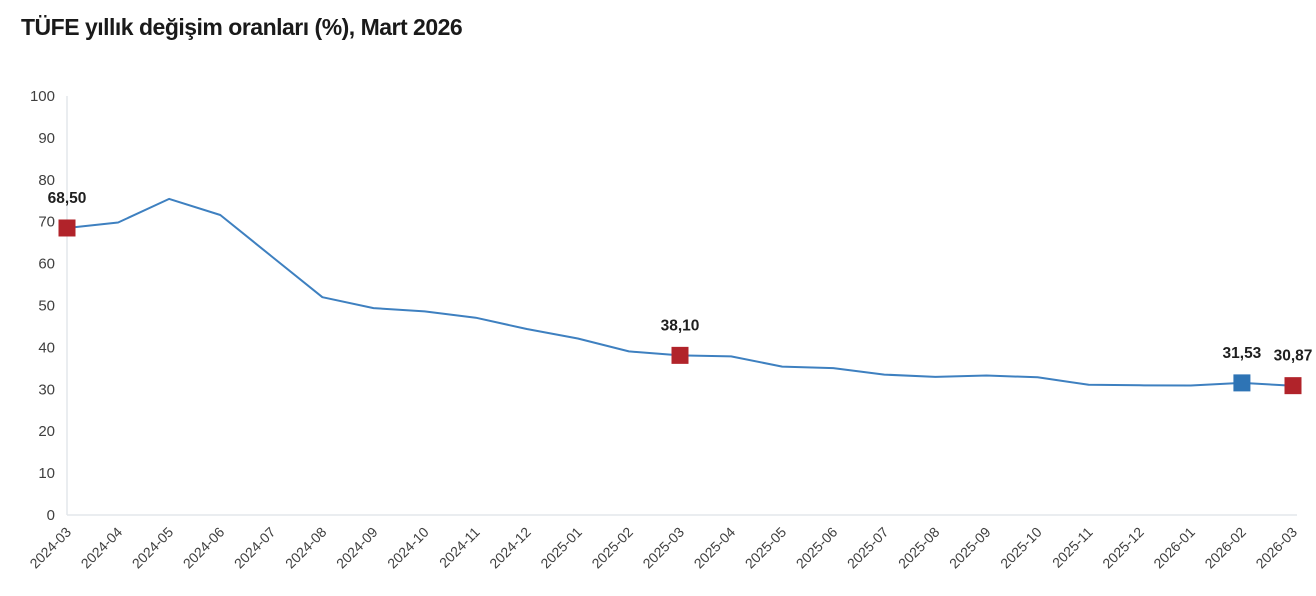 The image size is (1316, 596). I want to click on y-tick-label: 20, so click(46, 431).